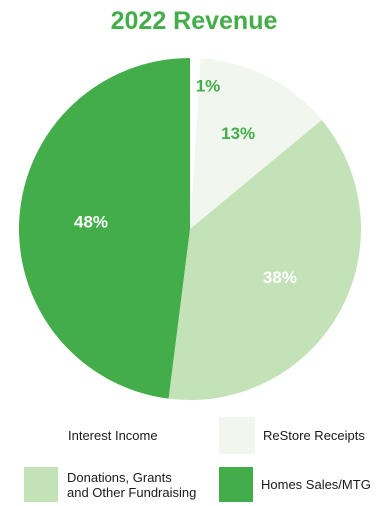 This screenshot has height=506, width=388. I want to click on legend-label-donations-grants: Donations, Grants and Other Fundraising, so click(132, 484).